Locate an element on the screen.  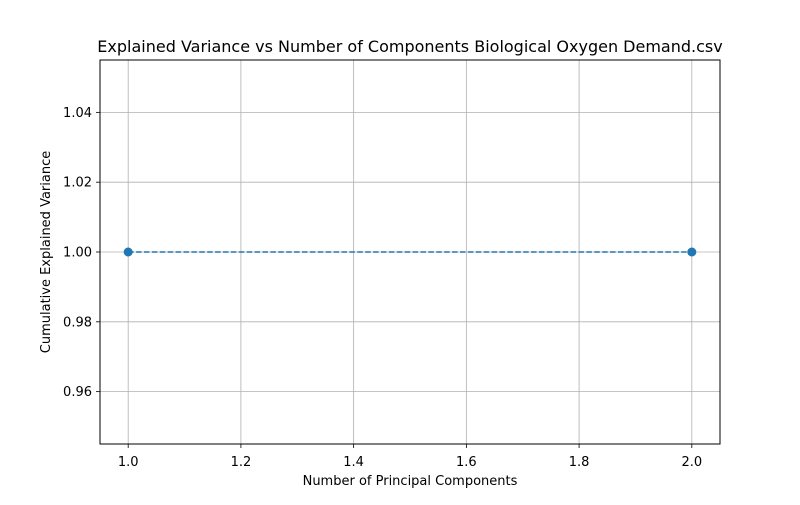
y-tick-label: 0.96 is located at coordinates (77, 392).